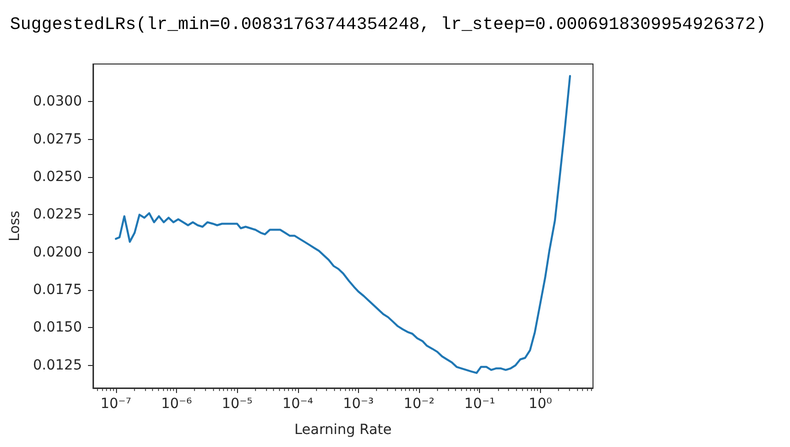 The width and height of the screenshot is (790, 447). What do you see at coordinates (57, 177) in the screenshot?
I see `y-tick-label: 0.0250` at bounding box center [57, 177].